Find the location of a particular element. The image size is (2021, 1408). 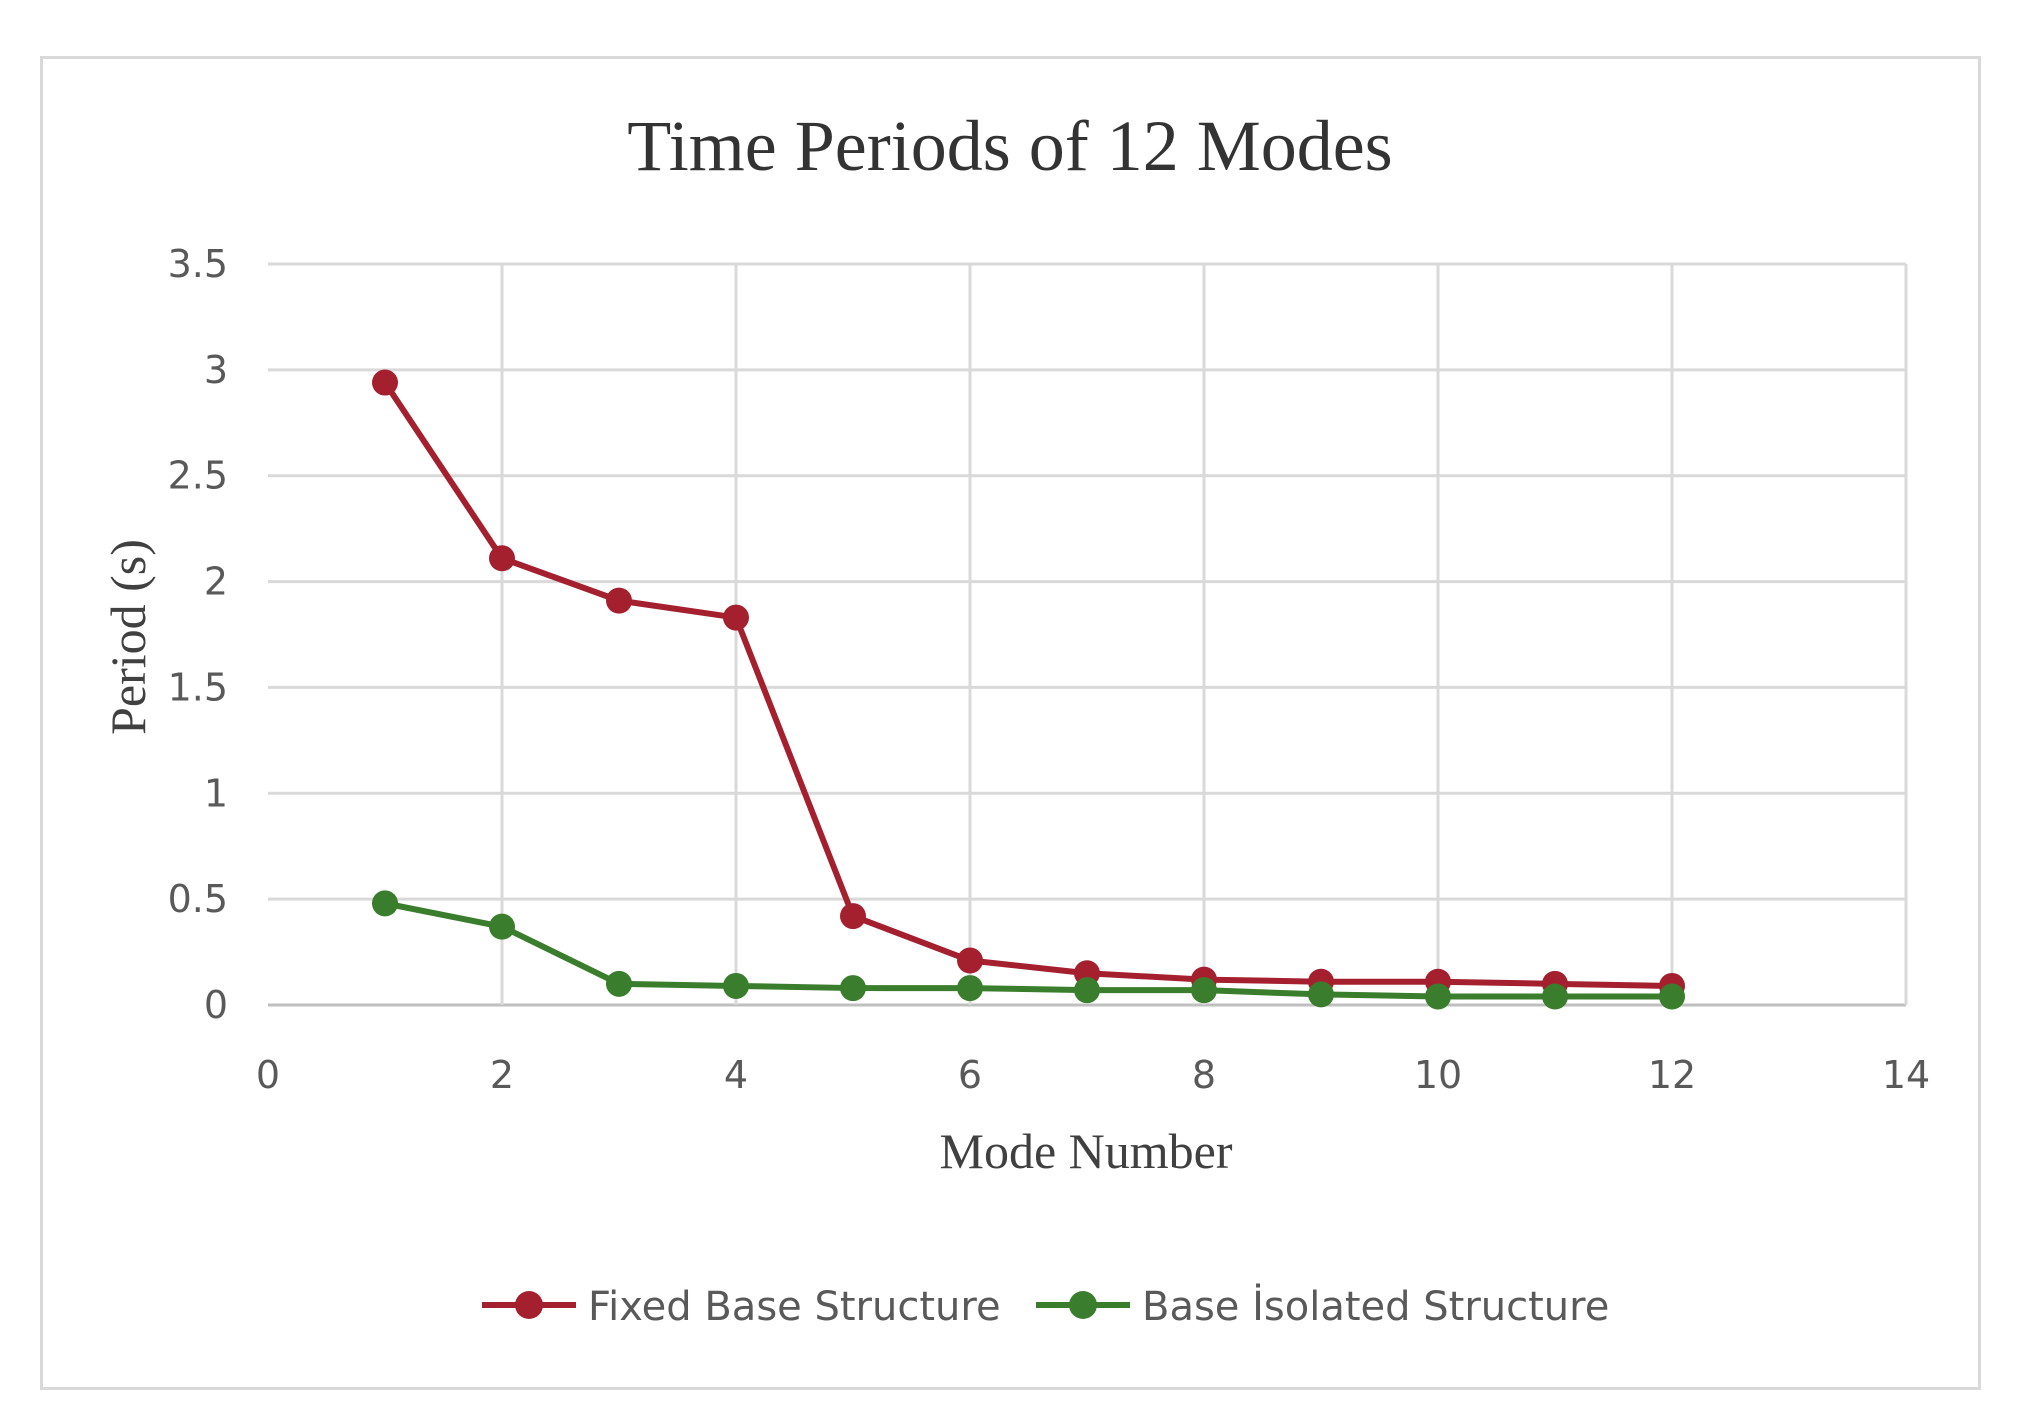

legend-item-fixed-base: Fixed Base Structure is located at coordinates (741, 1307).